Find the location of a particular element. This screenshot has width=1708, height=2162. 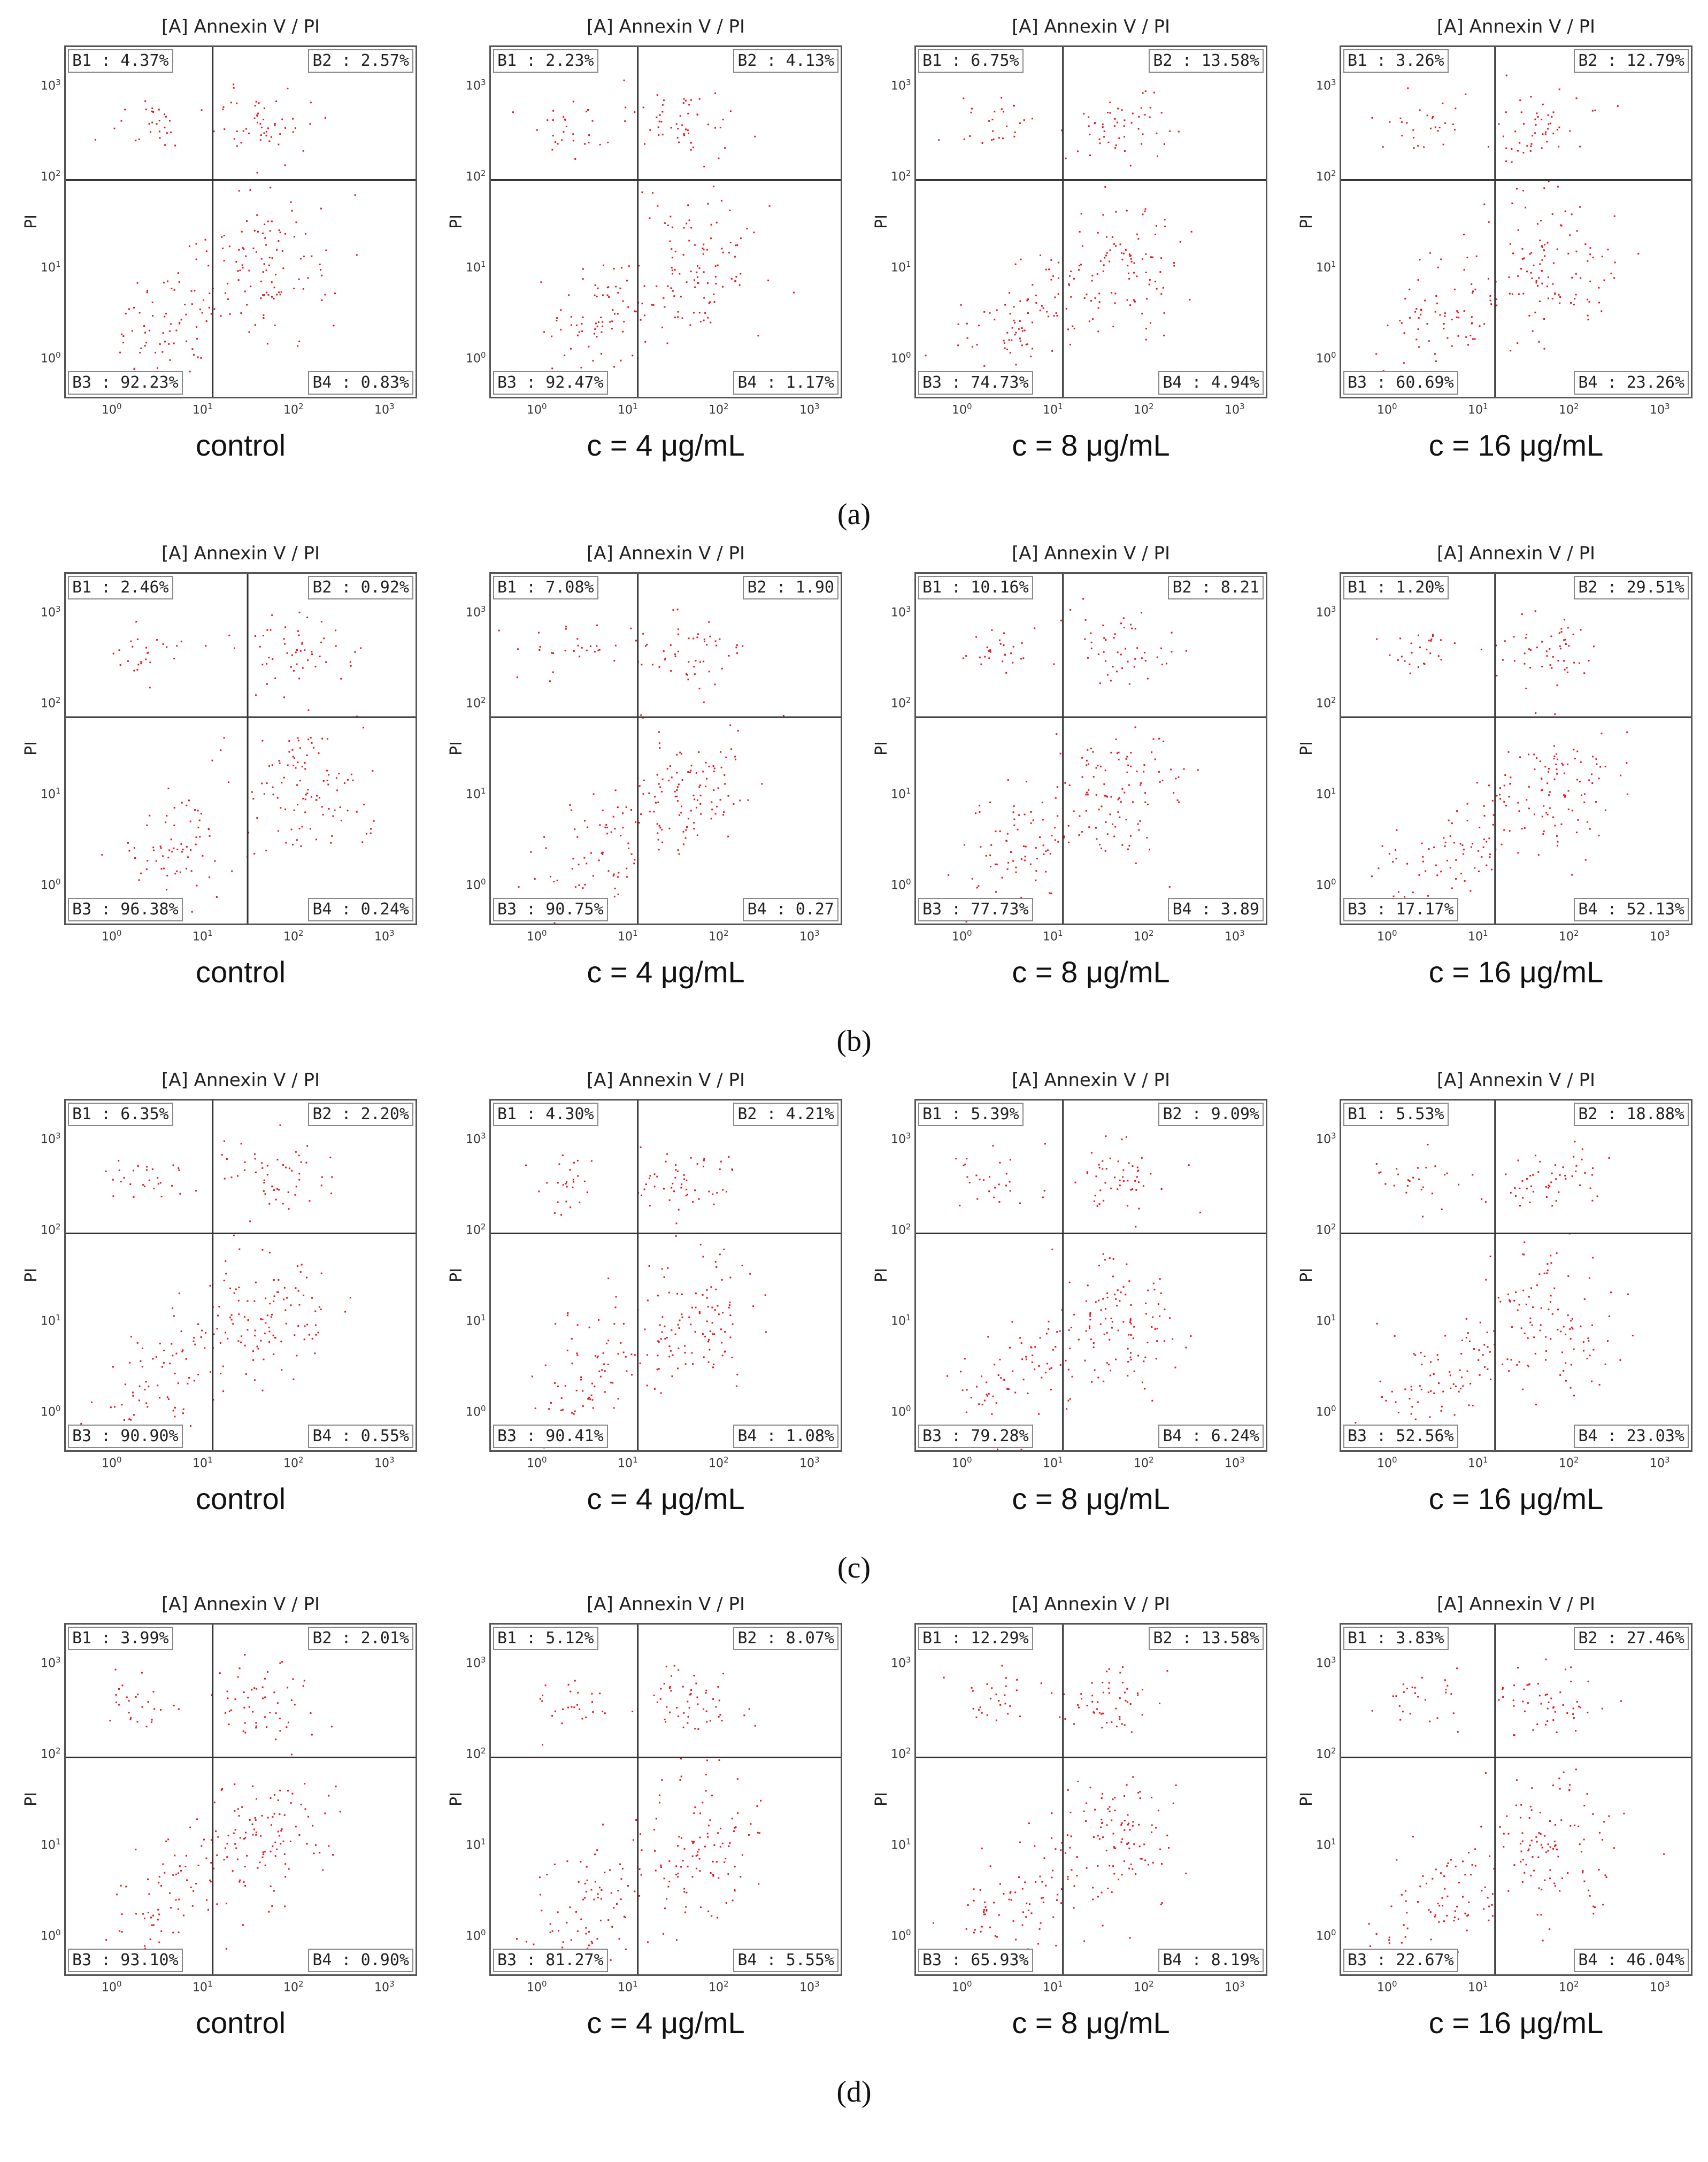

condition-label: c = 4 μg/mL is located at coordinates (666, 1498).